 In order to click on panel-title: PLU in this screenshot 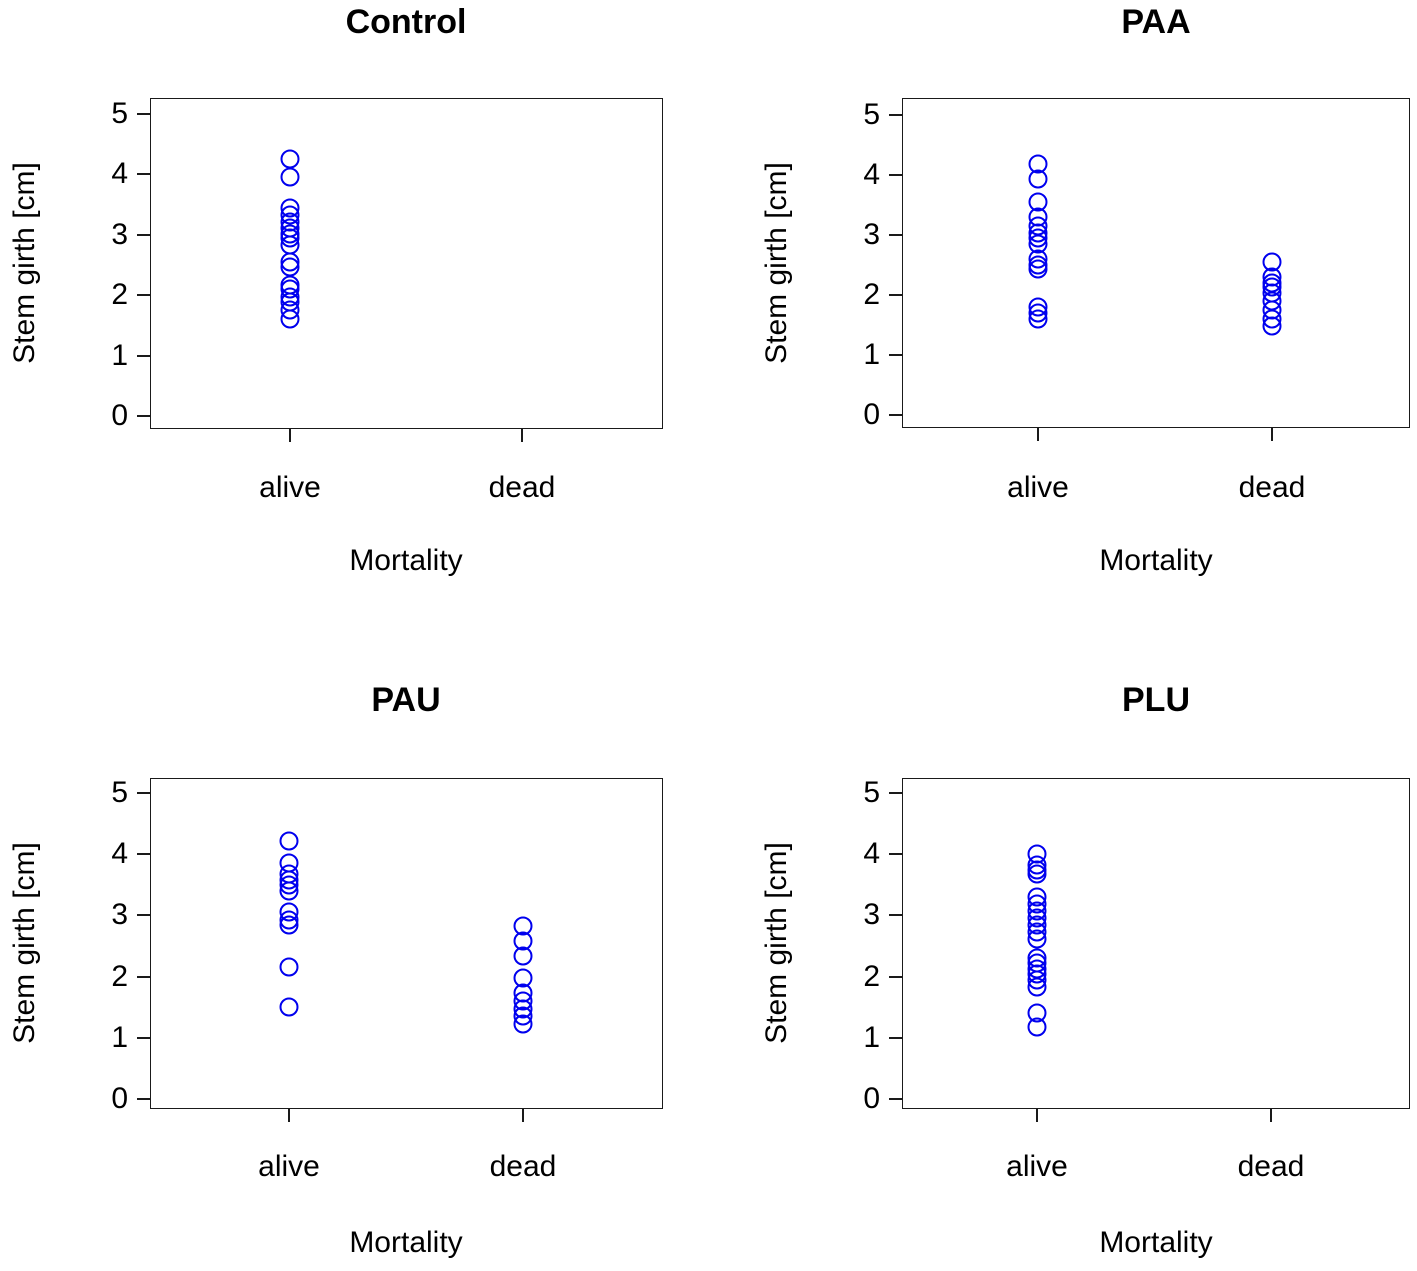, I will do `click(1156, 700)`.